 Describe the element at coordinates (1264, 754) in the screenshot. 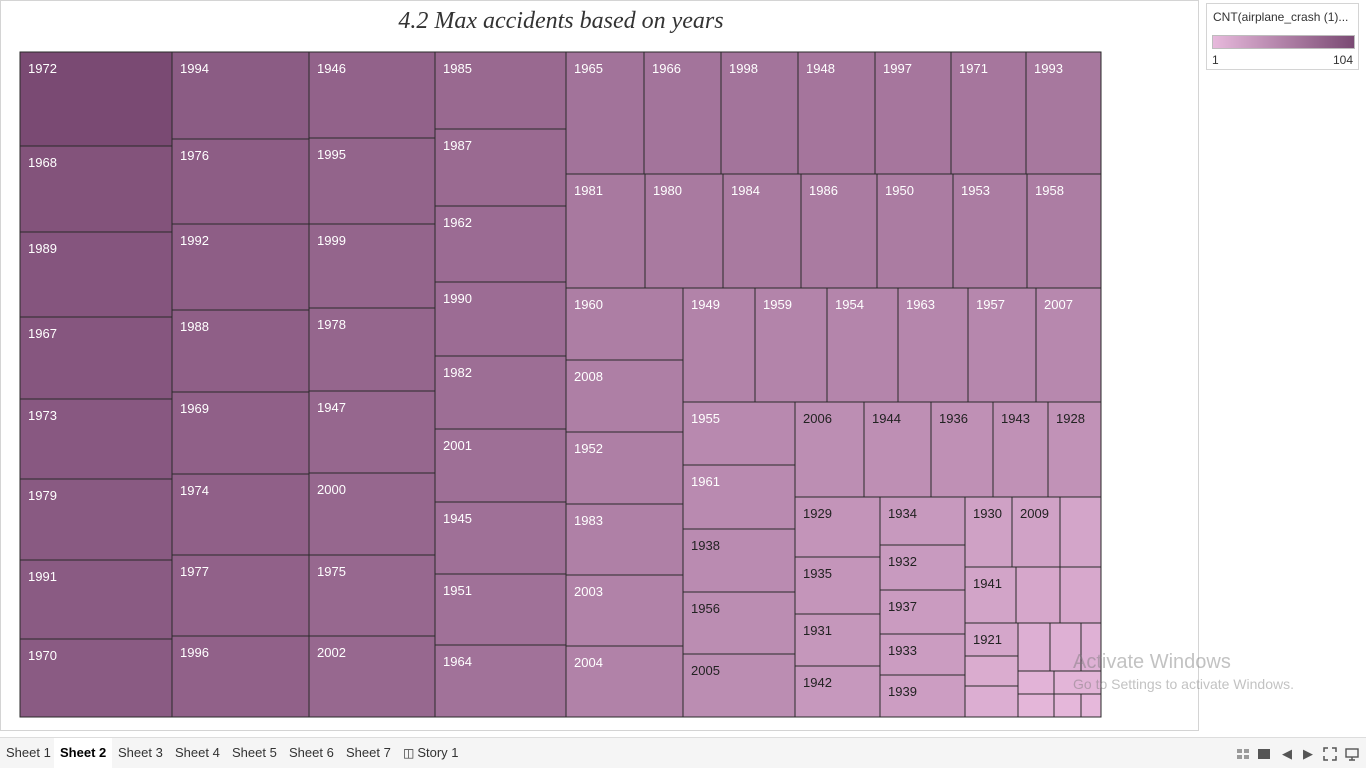

I see `show-filmstrip-icon` at that location.